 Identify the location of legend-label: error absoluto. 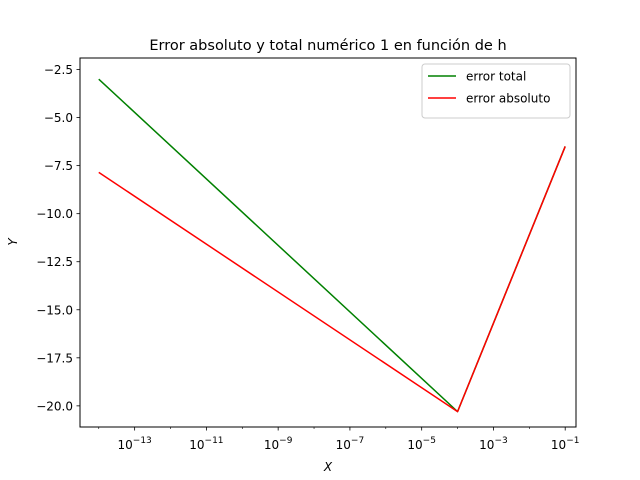
(508, 99).